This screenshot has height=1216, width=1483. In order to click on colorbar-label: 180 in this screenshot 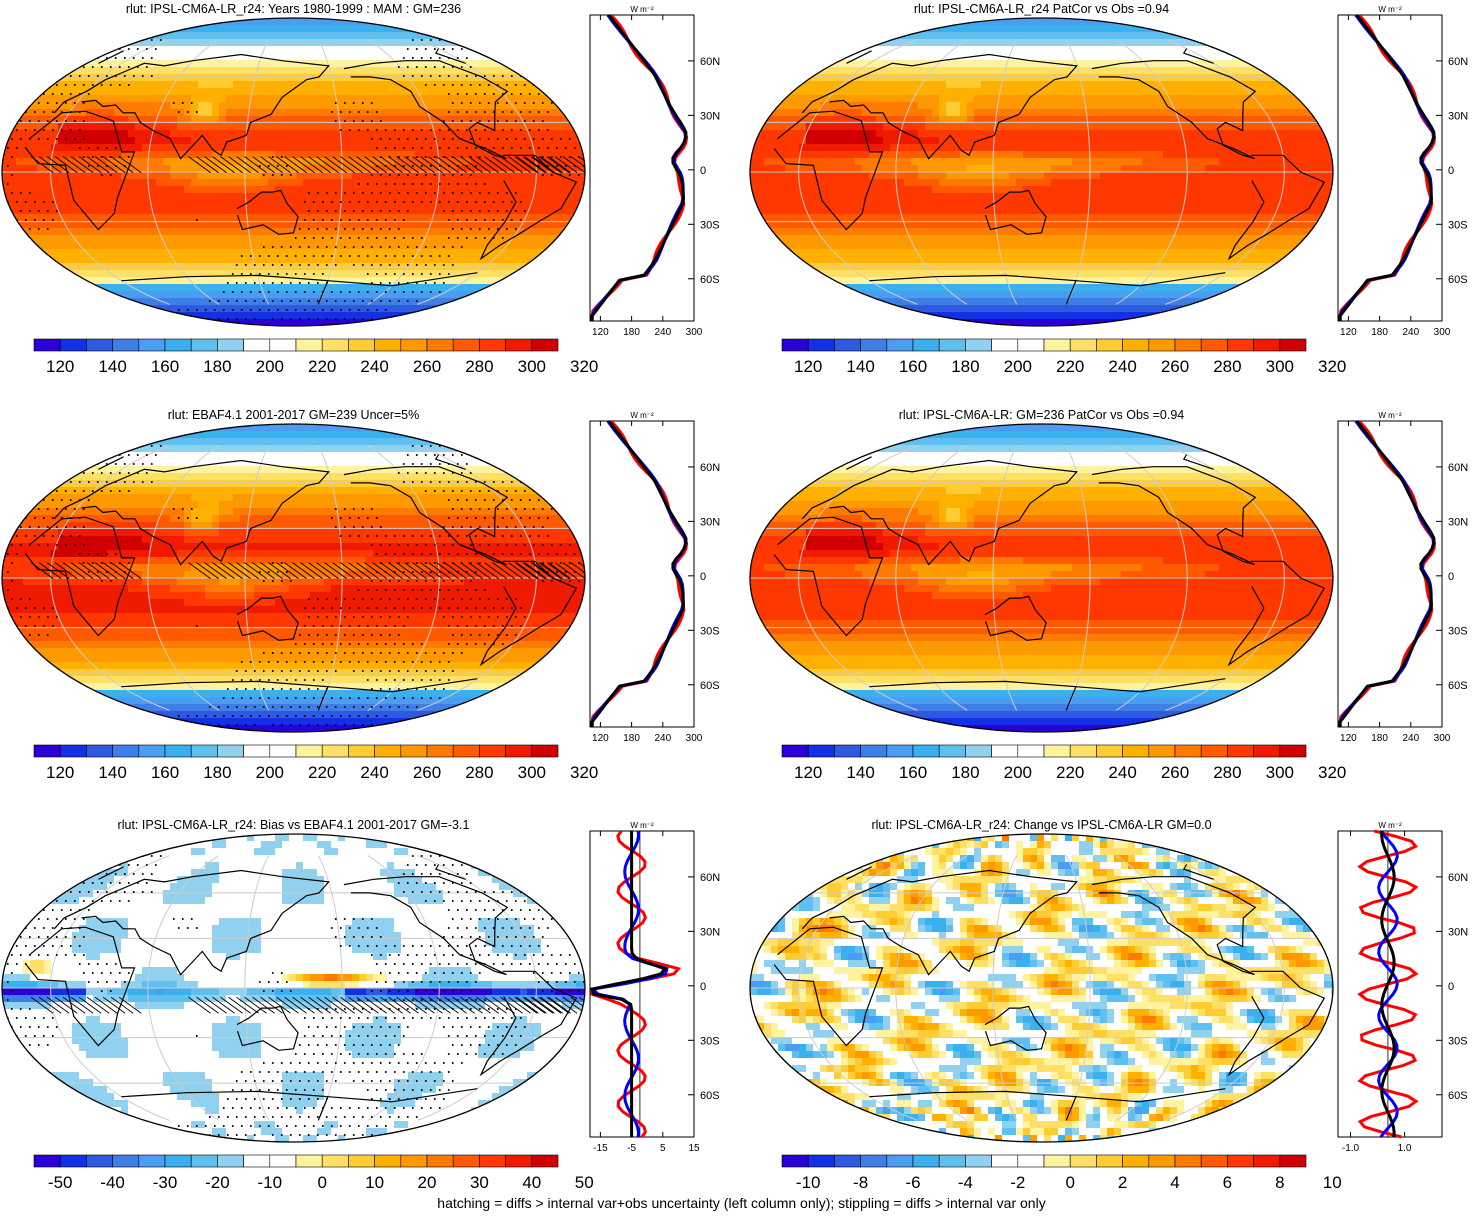, I will do `click(217, 366)`.